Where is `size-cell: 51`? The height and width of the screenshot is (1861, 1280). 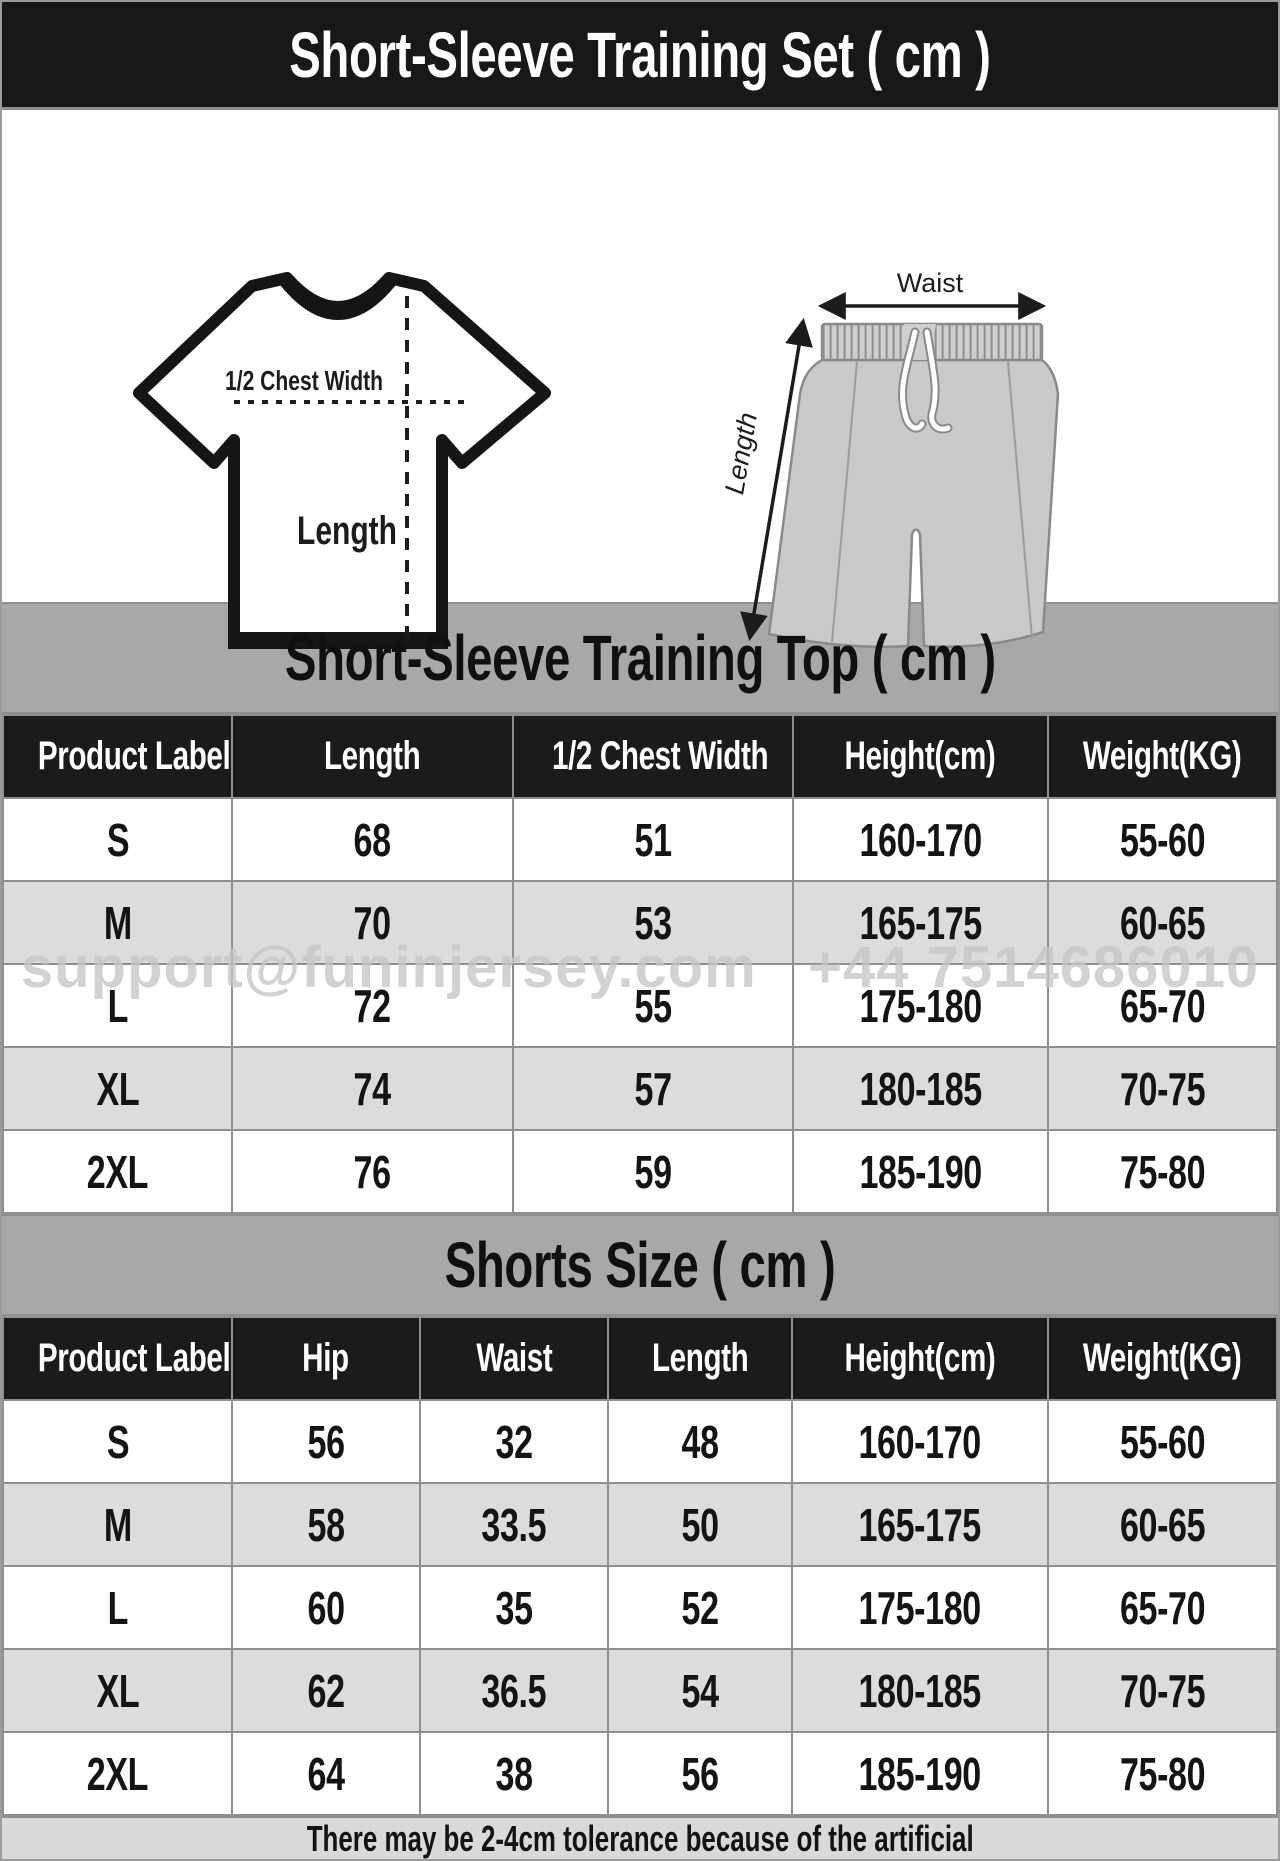
size-cell: 51 is located at coordinates (652, 839).